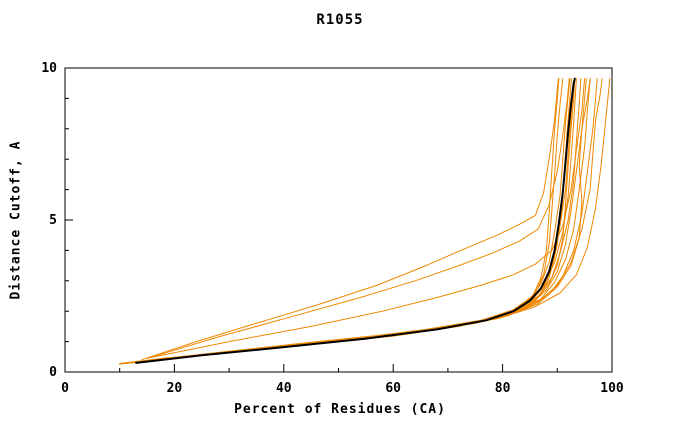  What do you see at coordinates (503, 388) in the screenshot?
I see `x-tick-label: 80` at bounding box center [503, 388].